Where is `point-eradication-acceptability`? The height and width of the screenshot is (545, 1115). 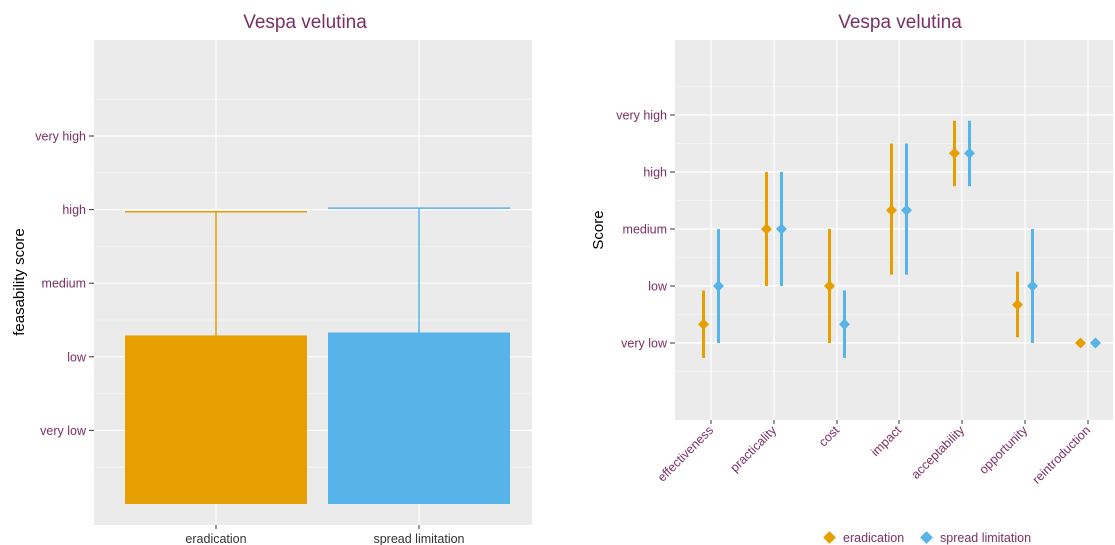 point-eradication-acceptability is located at coordinates (954, 153).